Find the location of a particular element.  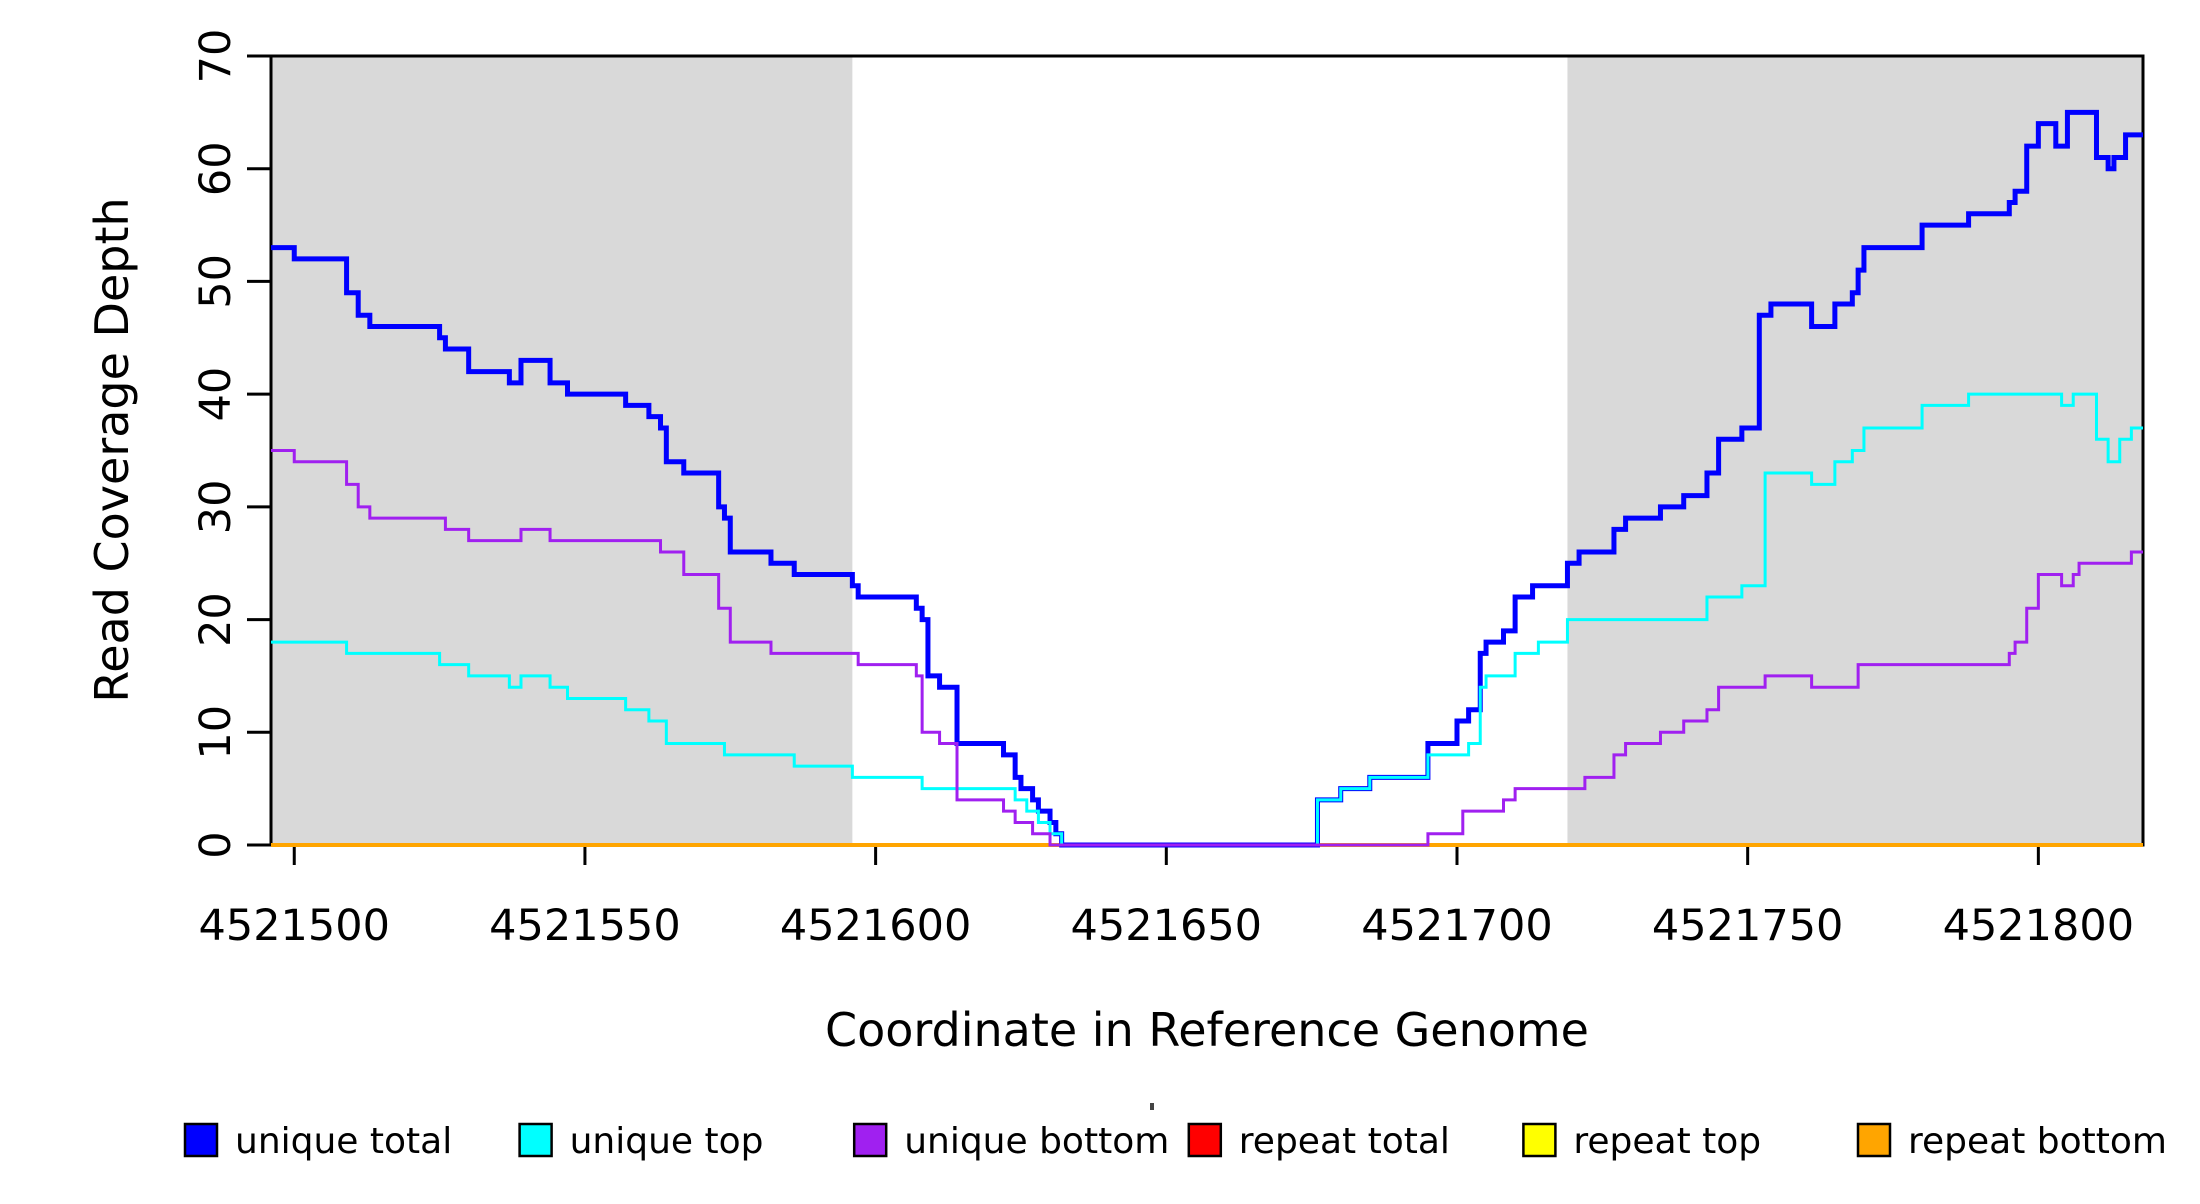

legend-label-repeat-bottom: repeat bottom is located at coordinates (2037, 1141).